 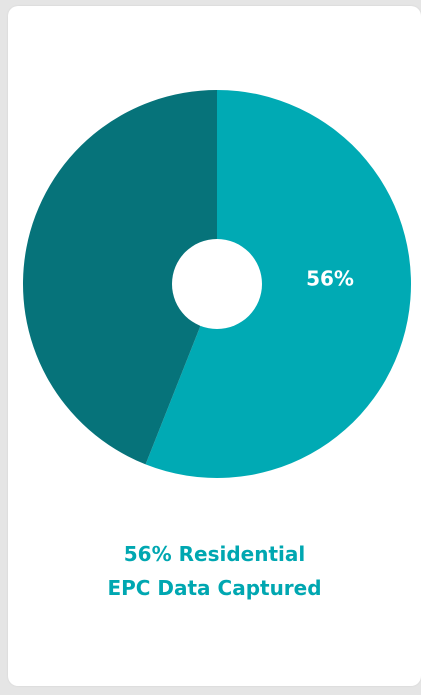 What do you see at coordinates (214, 571) in the screenshot?
I see `chart-caption: 56% Residential EPC Data Captured` at bounding box center [214, 571].